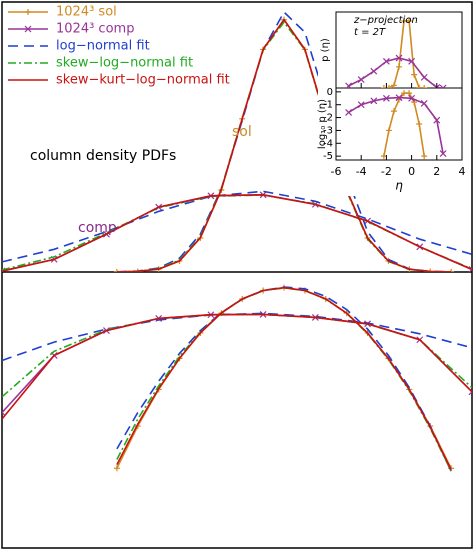 The width and height of the screenshot is (474, 554). What do you see at coordinates (328, 156) in the screenshot?
I see `y-tick-label: -5` at bounding box center [328, 156].